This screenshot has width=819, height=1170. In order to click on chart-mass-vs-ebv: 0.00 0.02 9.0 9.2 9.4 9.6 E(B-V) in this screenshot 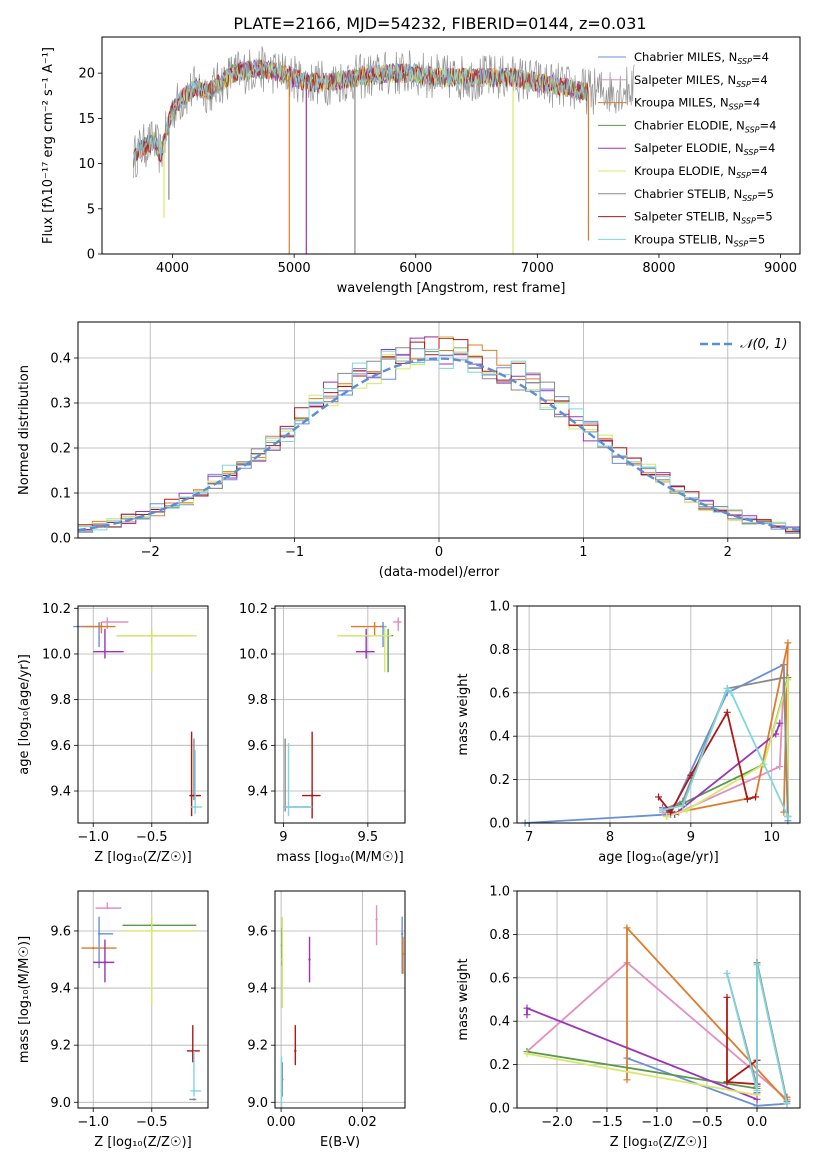, I will do `click(326, 1020)`.